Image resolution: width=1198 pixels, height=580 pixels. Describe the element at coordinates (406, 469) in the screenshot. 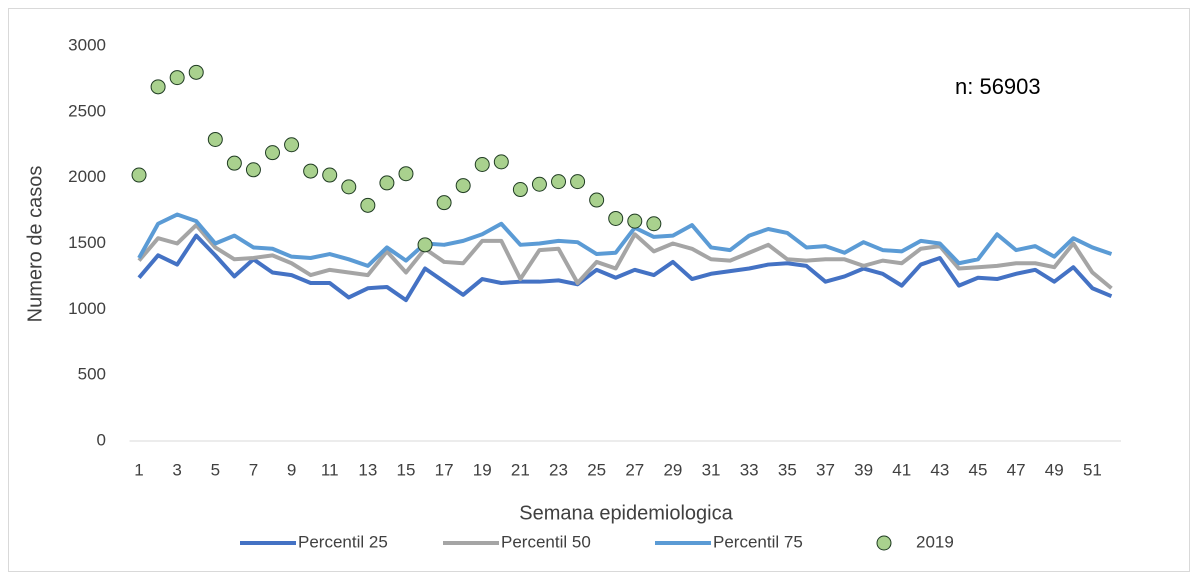

I see `x-tick-label: 15` at that location.